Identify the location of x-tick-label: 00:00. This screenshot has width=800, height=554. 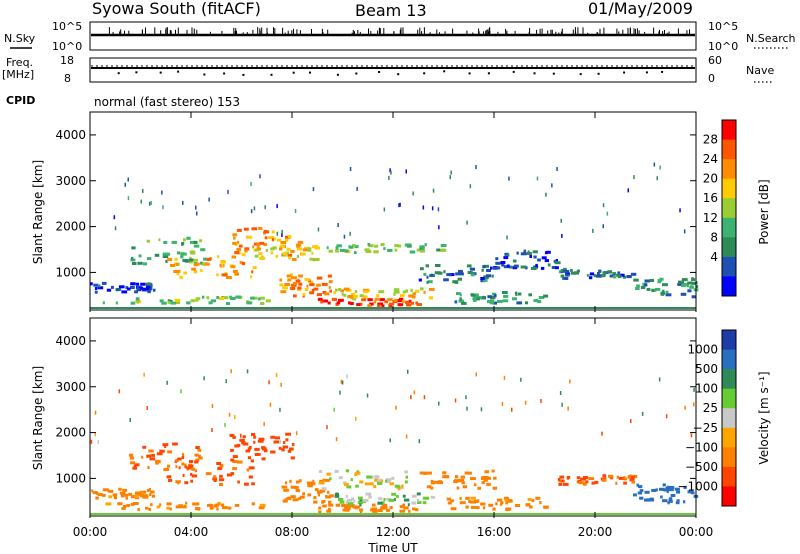
(90, 532).